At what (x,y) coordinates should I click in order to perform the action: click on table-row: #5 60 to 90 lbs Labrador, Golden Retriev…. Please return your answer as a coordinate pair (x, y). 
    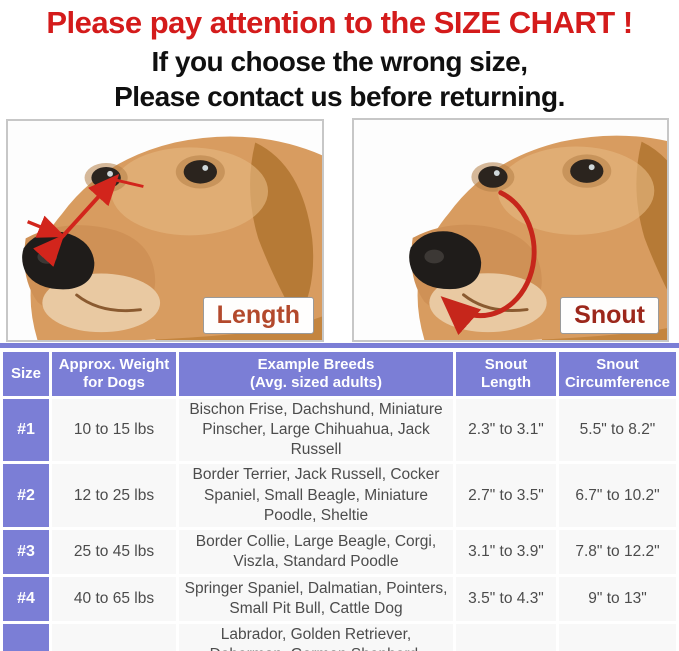
    Looking at the image, I should click on (339, 637).